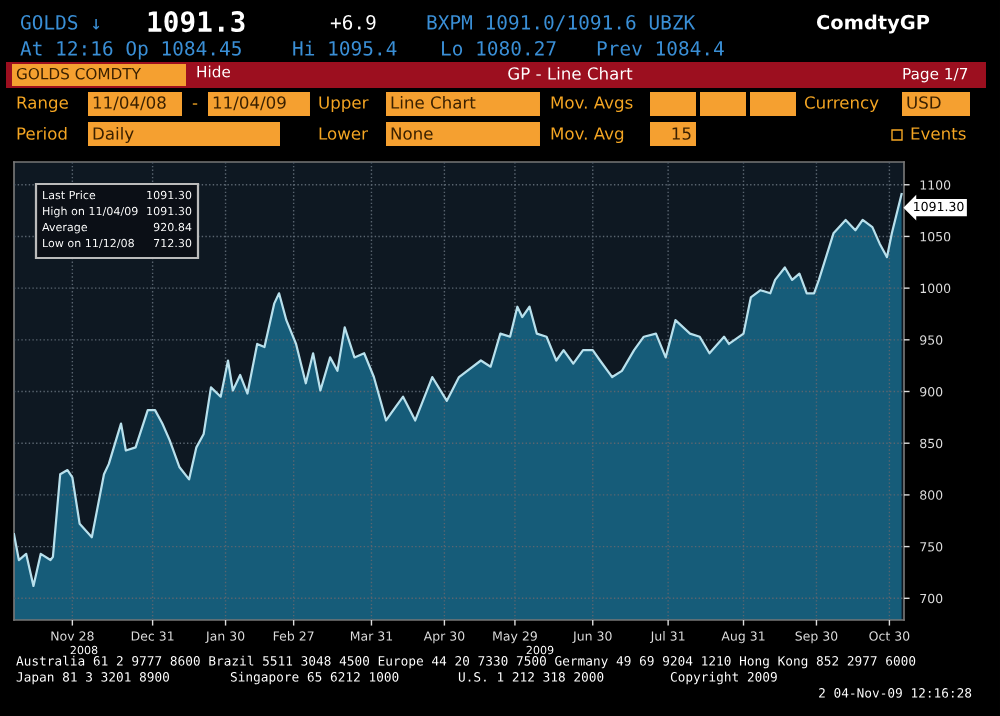  What do you see at coordinates (873, 24) in the screenshot?
I see `text: ComdtyGP` at bounding box center [873, 24].